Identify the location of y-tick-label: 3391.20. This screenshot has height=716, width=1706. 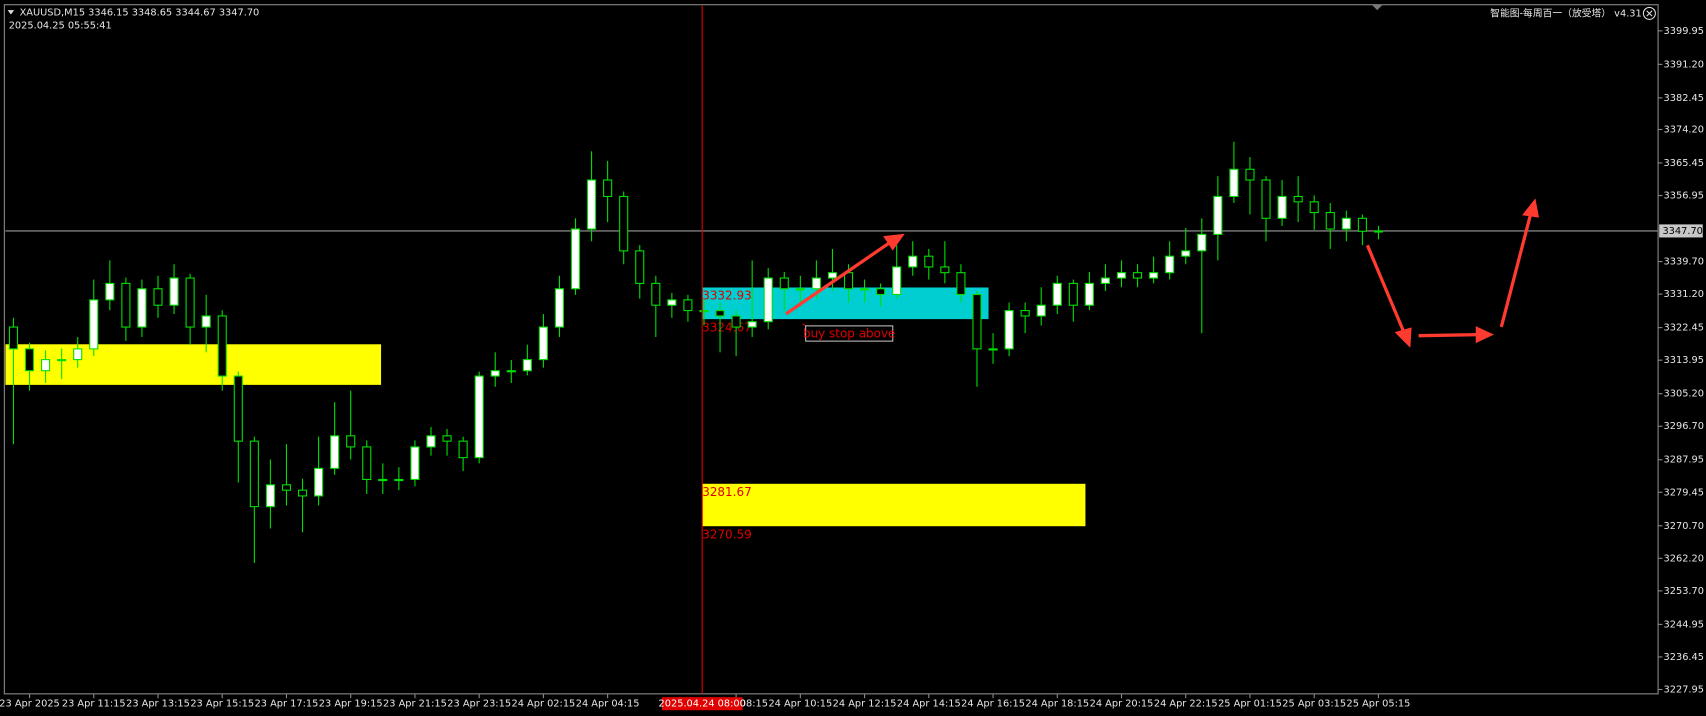
(1684, 64).